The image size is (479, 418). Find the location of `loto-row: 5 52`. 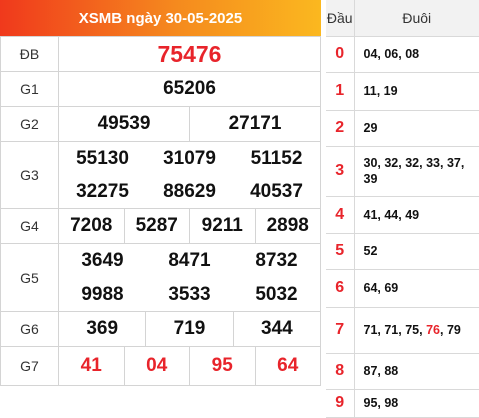

loto-row: 5 52 is located at coordinates (402, 251).